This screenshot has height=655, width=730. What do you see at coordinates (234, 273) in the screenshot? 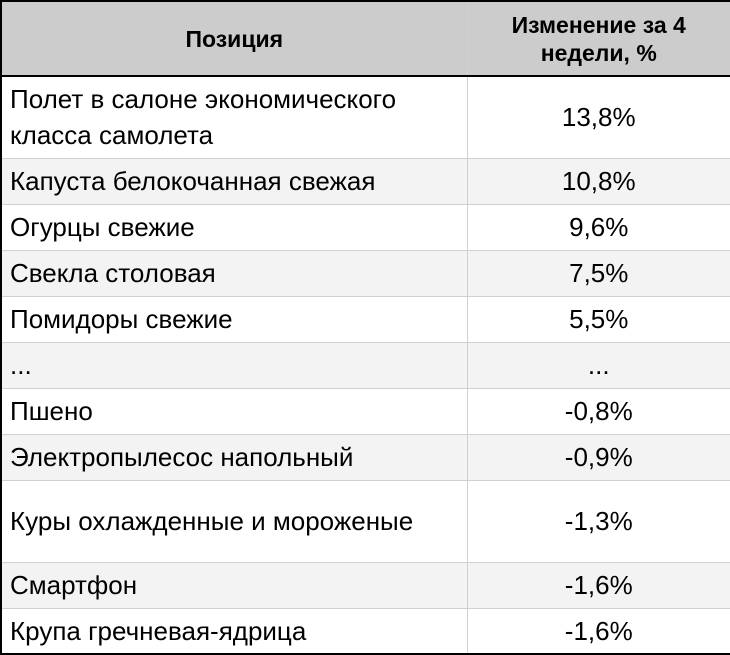
I see `row-item-name: Свекла столовая` at bounding box center [234, 273].